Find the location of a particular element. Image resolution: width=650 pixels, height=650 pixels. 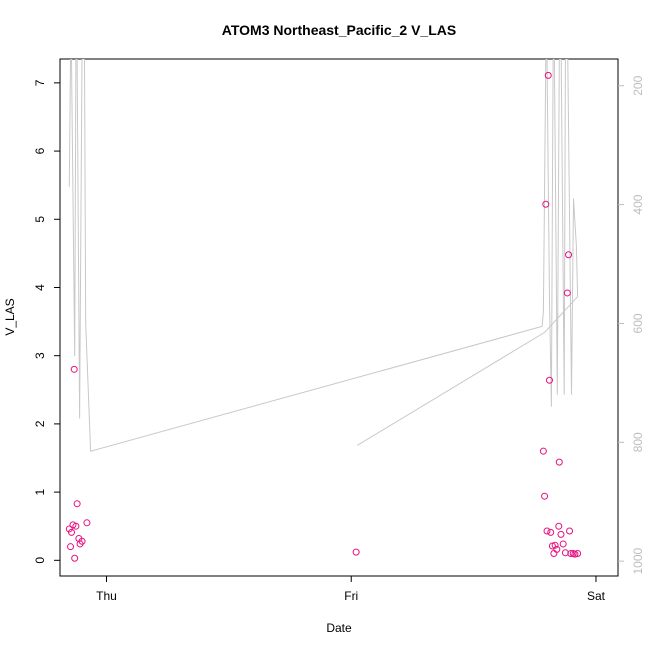

y-tick-label: 1 is located at coordinates (40, 491).